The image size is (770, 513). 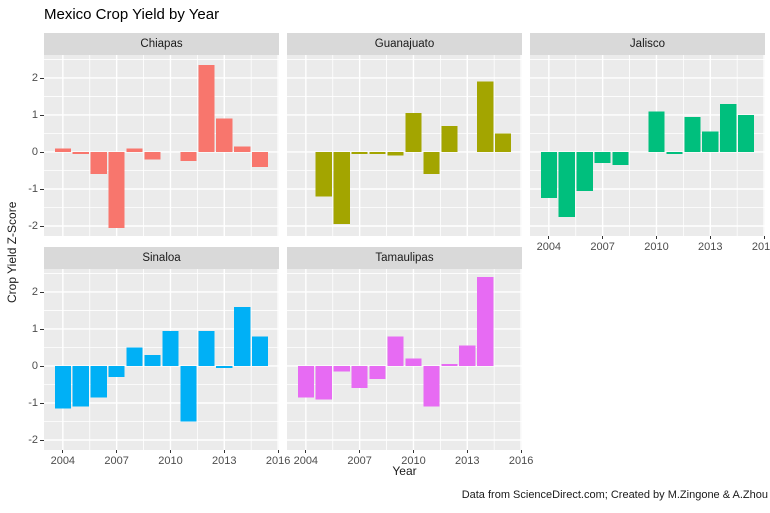 I want to click on bar-jalisco-2011, so click(x=674, y=152).